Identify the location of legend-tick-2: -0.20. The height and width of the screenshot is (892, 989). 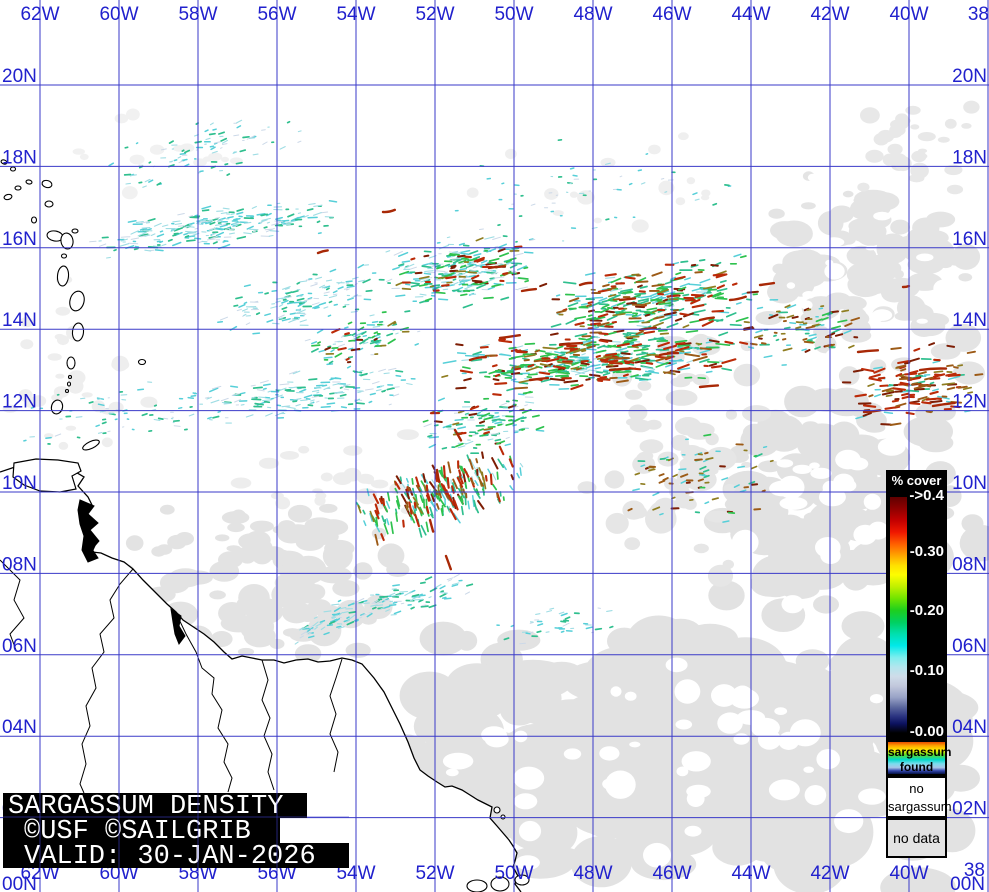
(926, 610).